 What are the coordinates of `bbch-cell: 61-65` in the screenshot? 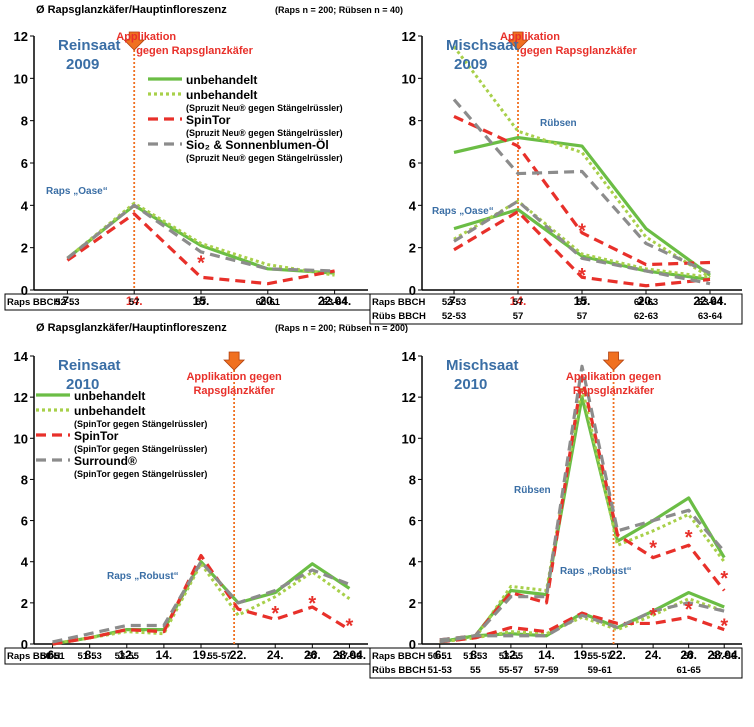 It's located at (689, 670).